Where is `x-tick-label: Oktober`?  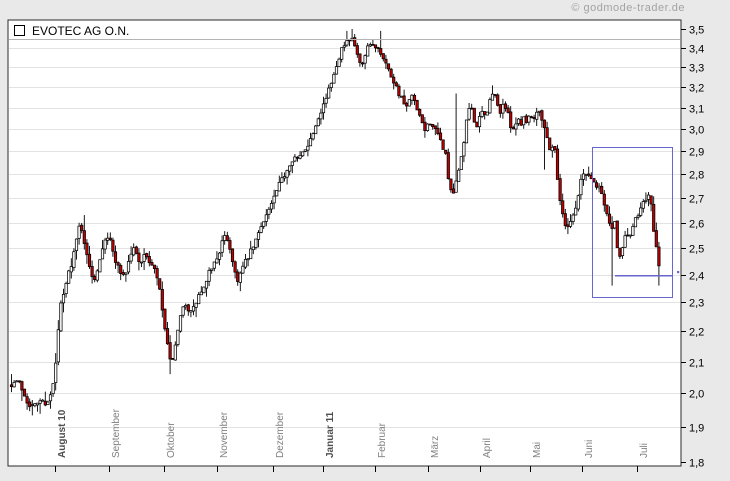
x-tick-label: Oktober is located at coordinates (171, 440).